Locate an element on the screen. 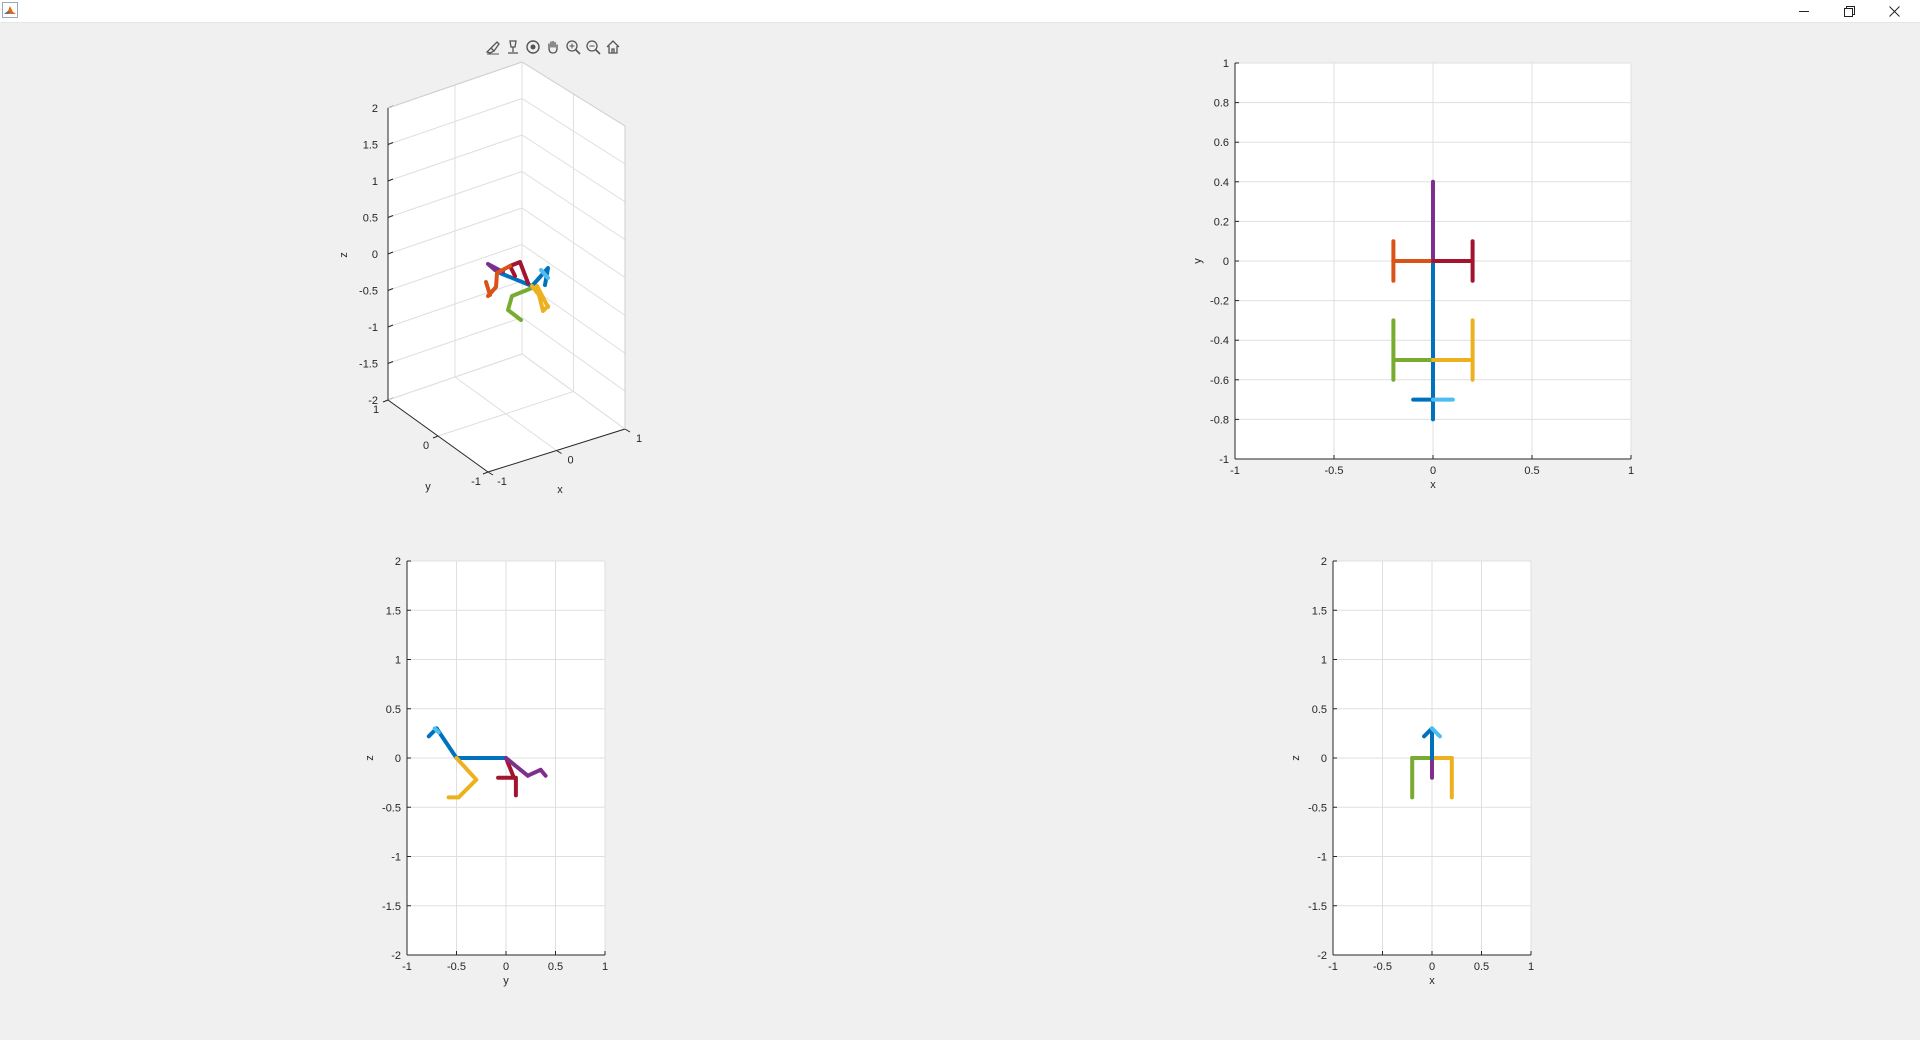  brush-icon is located at coordinates (492, 48).